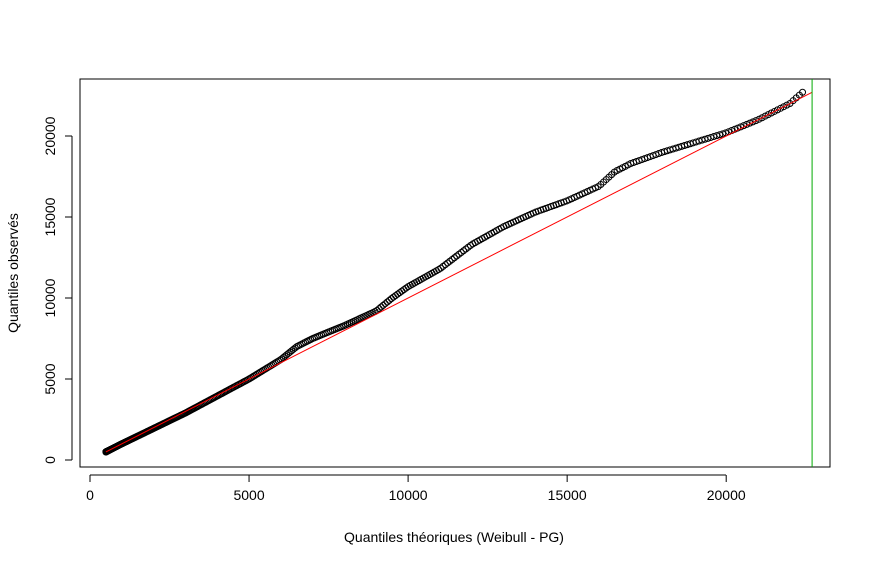 Image resolution: width=870 pixels, height=565 pixels. What do you see at coordinates (90, 495) in the screenshot?
I see `x-tick-label: 0` at bounding box center [90, 495].